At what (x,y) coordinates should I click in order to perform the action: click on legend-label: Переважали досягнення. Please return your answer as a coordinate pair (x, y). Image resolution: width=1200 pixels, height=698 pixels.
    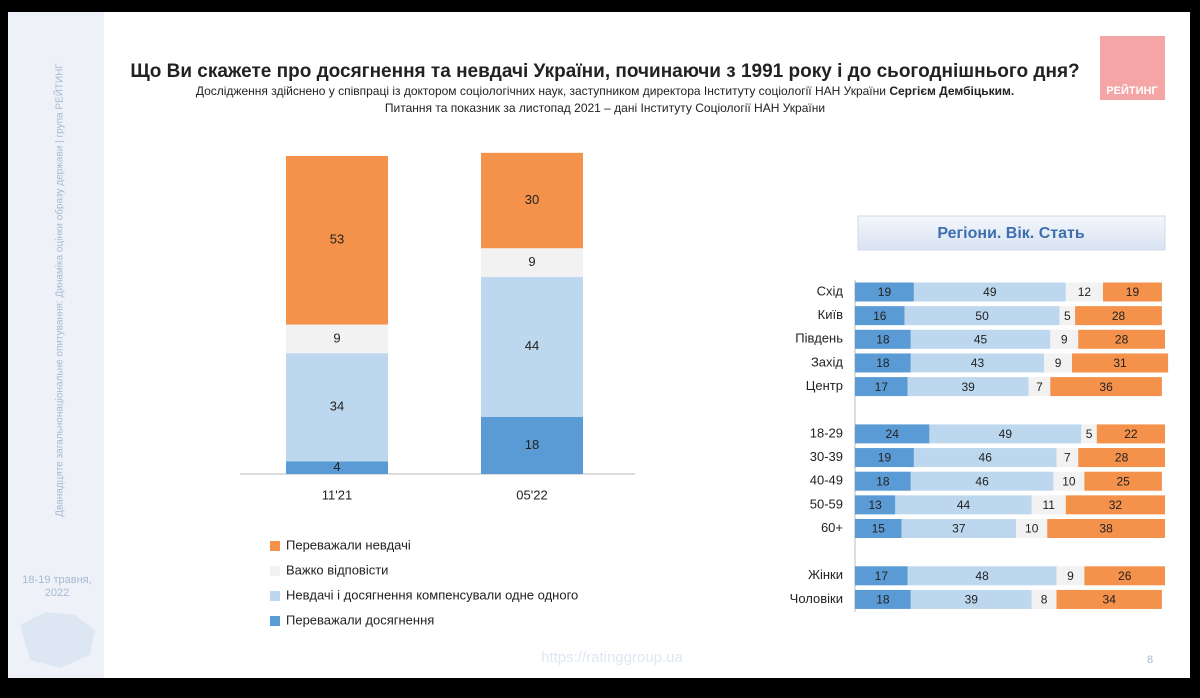
    Looking at the image, I should click on (360, 619).